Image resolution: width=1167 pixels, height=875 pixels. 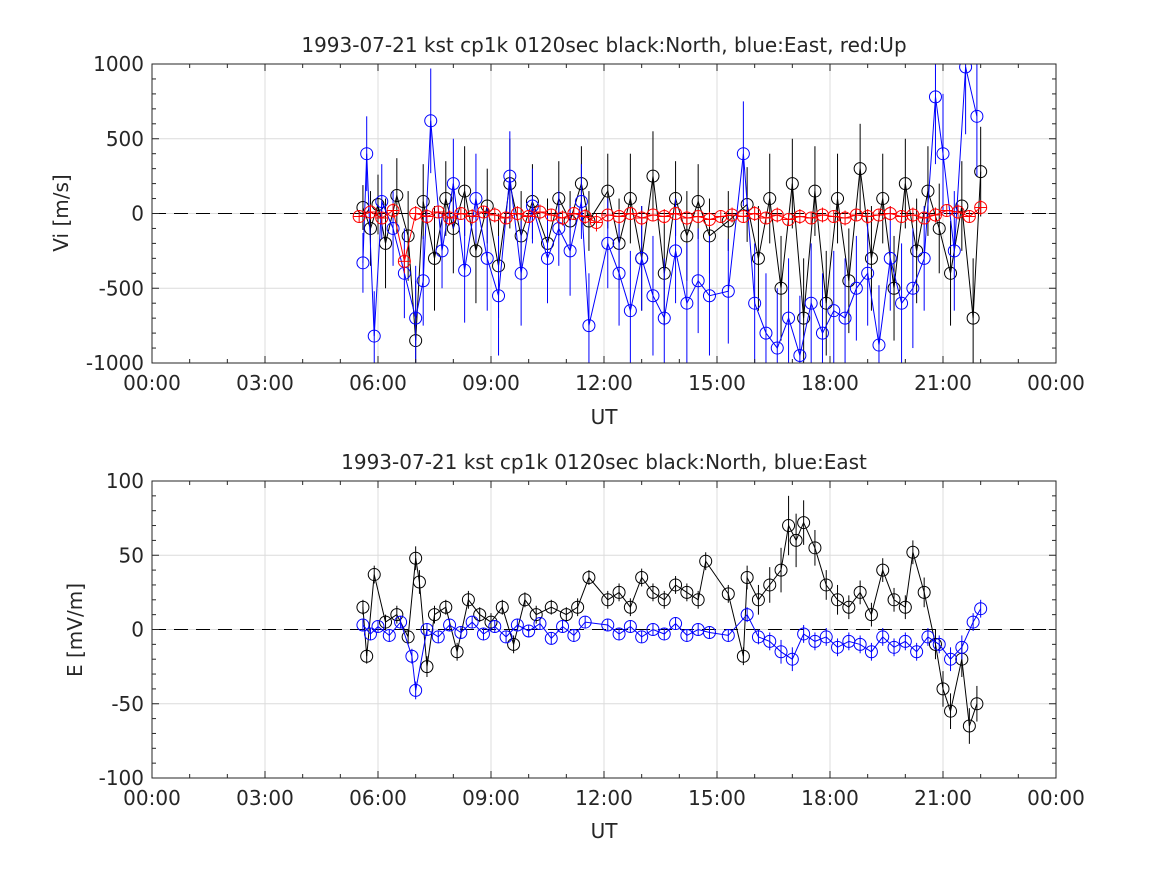 I want to click on vi-north-line, so click(x=672, y=254).